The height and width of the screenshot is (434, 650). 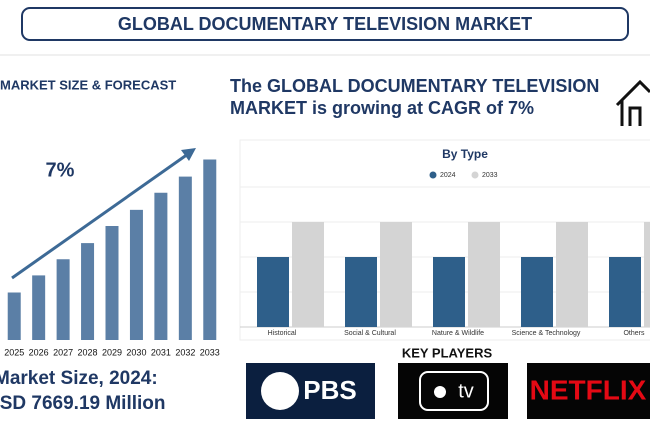 I want to click on x-tick-label: 2028, so click(x=88, y=352).